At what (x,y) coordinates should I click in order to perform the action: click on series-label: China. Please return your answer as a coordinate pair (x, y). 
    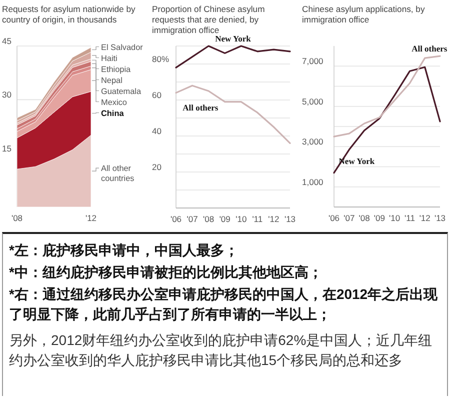
    Looking at the image, I should click on (112, 113).